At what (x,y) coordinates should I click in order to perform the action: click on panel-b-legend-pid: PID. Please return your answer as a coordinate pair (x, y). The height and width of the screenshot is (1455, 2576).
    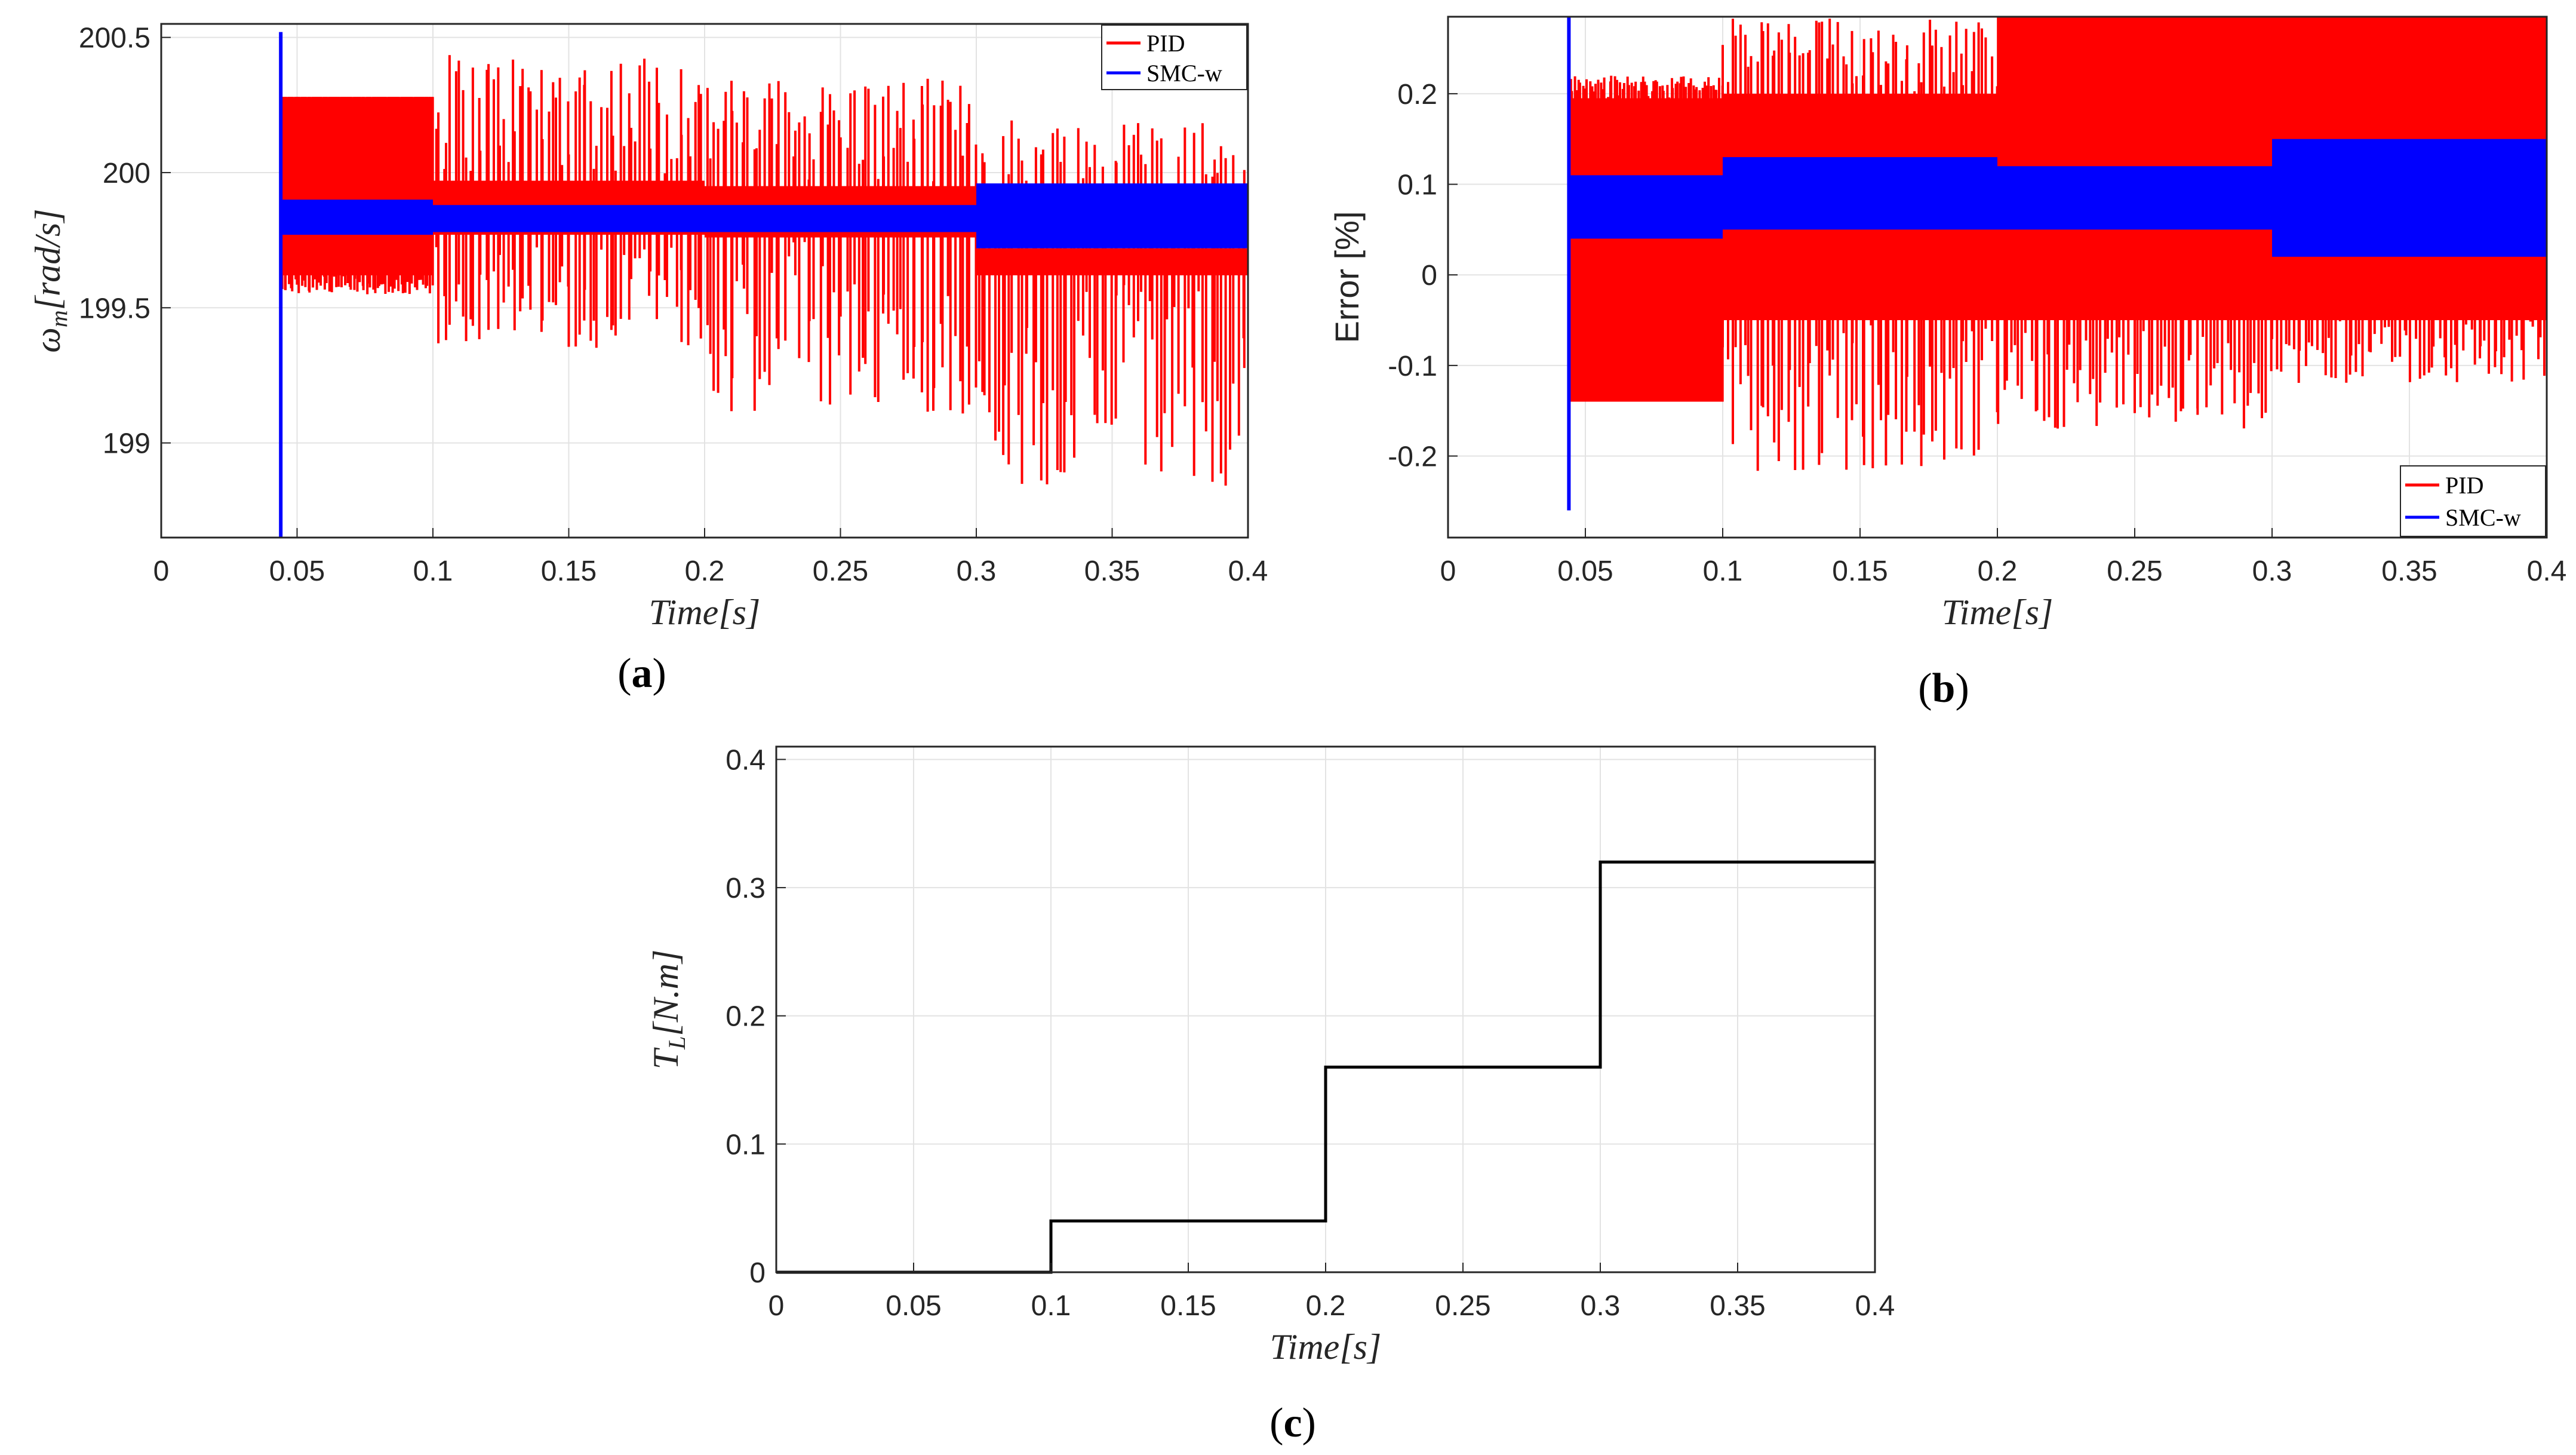
    Looking at the image, I should click on (2464, 485).